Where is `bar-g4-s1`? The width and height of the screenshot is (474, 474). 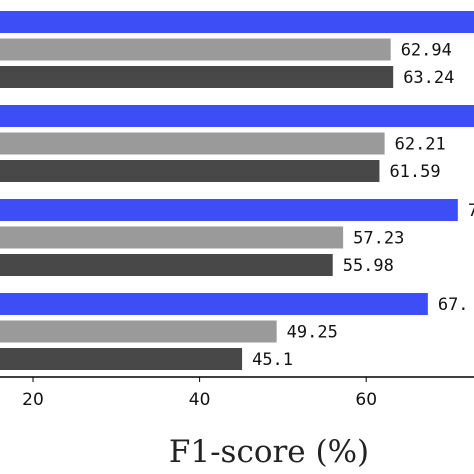 bar-g4-s1 is located at coordinates (214, 304).